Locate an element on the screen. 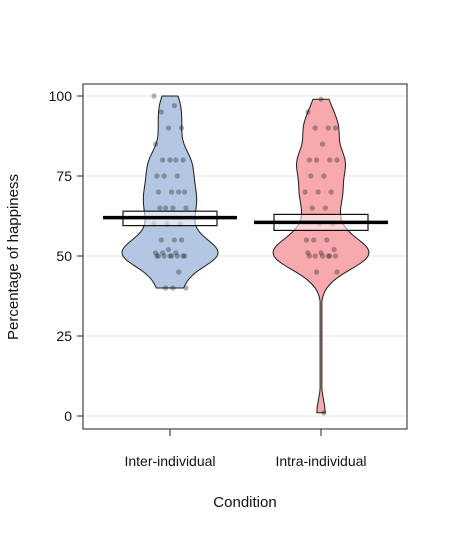 This screenshot has height=534, width=452. y-tick-label: 100 is located at coordinates (61, 96).